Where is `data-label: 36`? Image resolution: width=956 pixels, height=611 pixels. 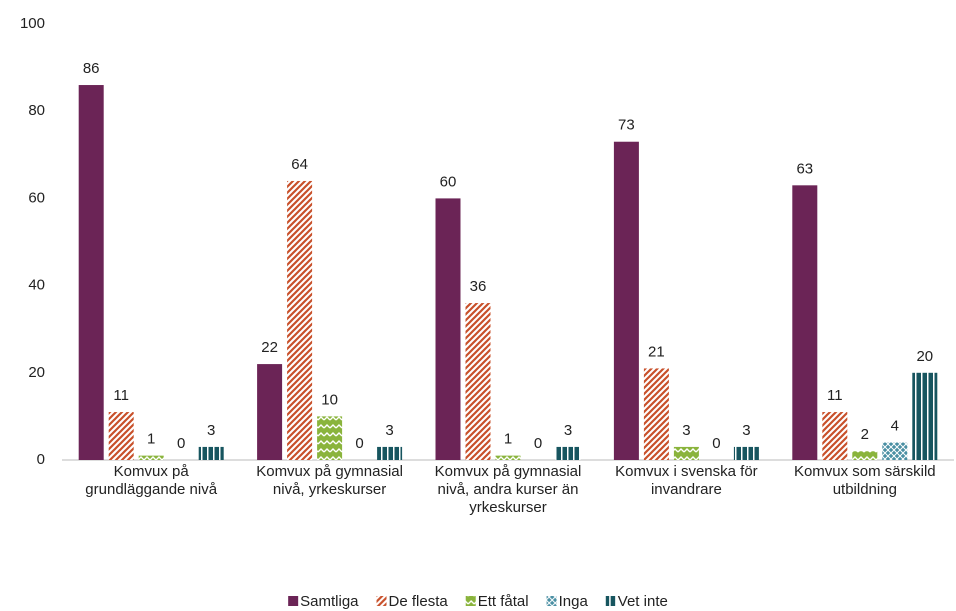
data-label: 36 is located at coordinates (478, 286).